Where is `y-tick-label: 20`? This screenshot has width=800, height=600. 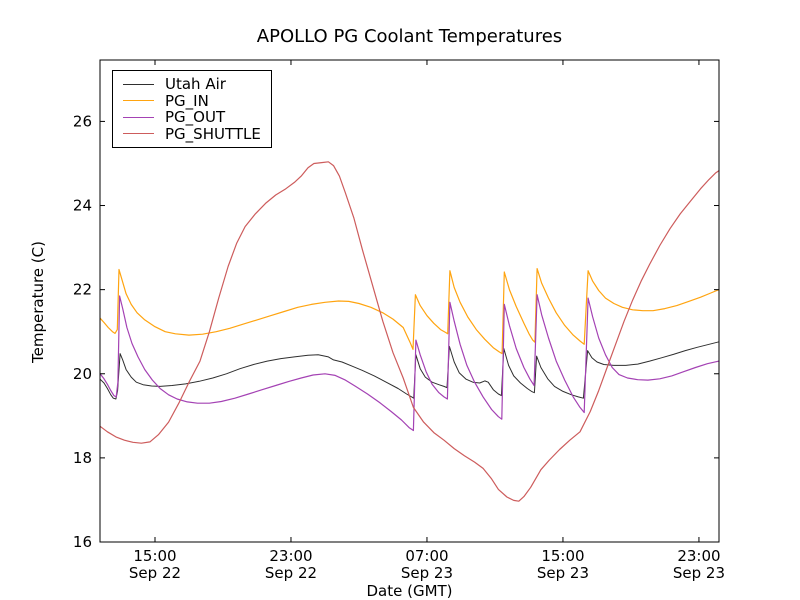
y-tick-label: 20 is located at coordinates (82, 374).